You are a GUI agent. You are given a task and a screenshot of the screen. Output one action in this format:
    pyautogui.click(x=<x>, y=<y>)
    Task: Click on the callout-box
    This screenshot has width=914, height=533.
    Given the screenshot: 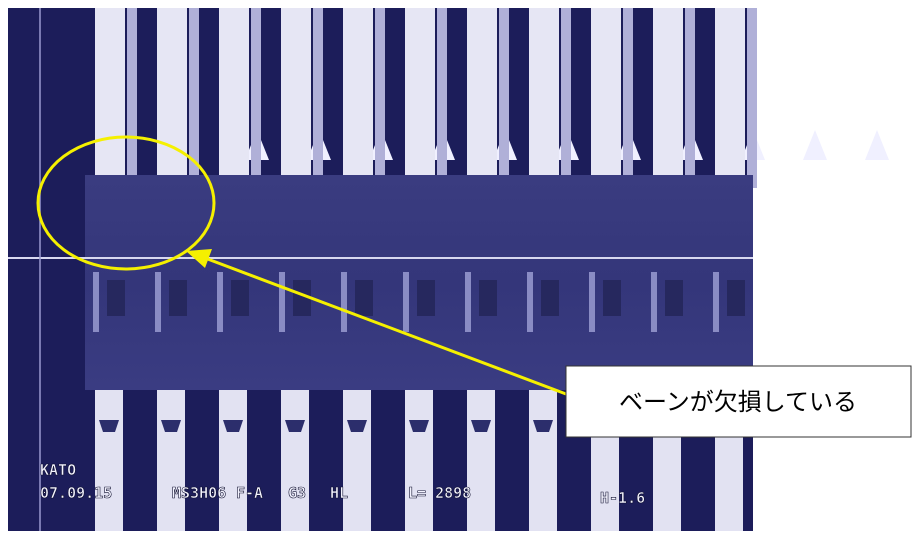 What is the action you would take?
    pyautogui.click(x=738, y=401)
    